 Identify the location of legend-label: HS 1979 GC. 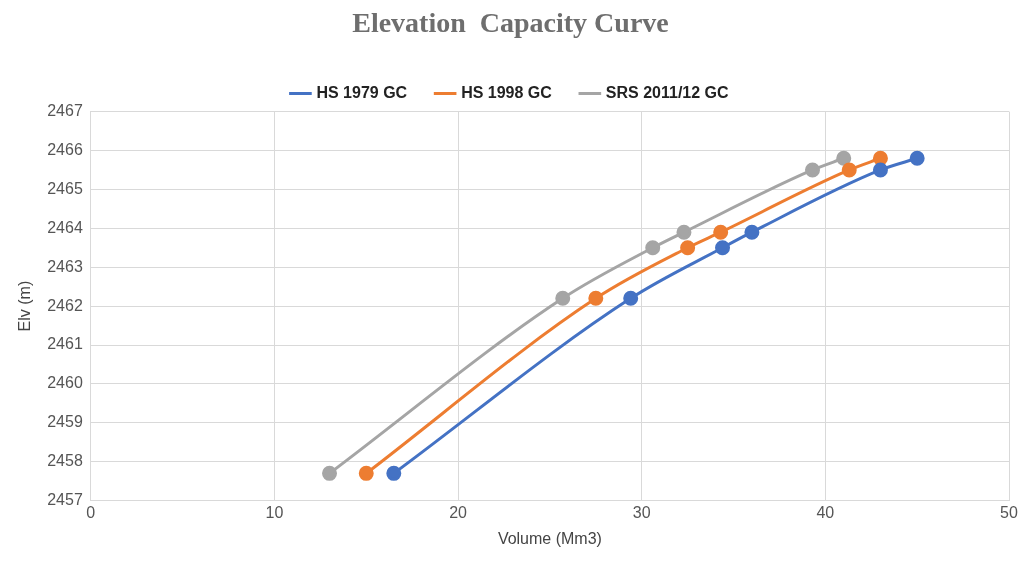
(362, 93).